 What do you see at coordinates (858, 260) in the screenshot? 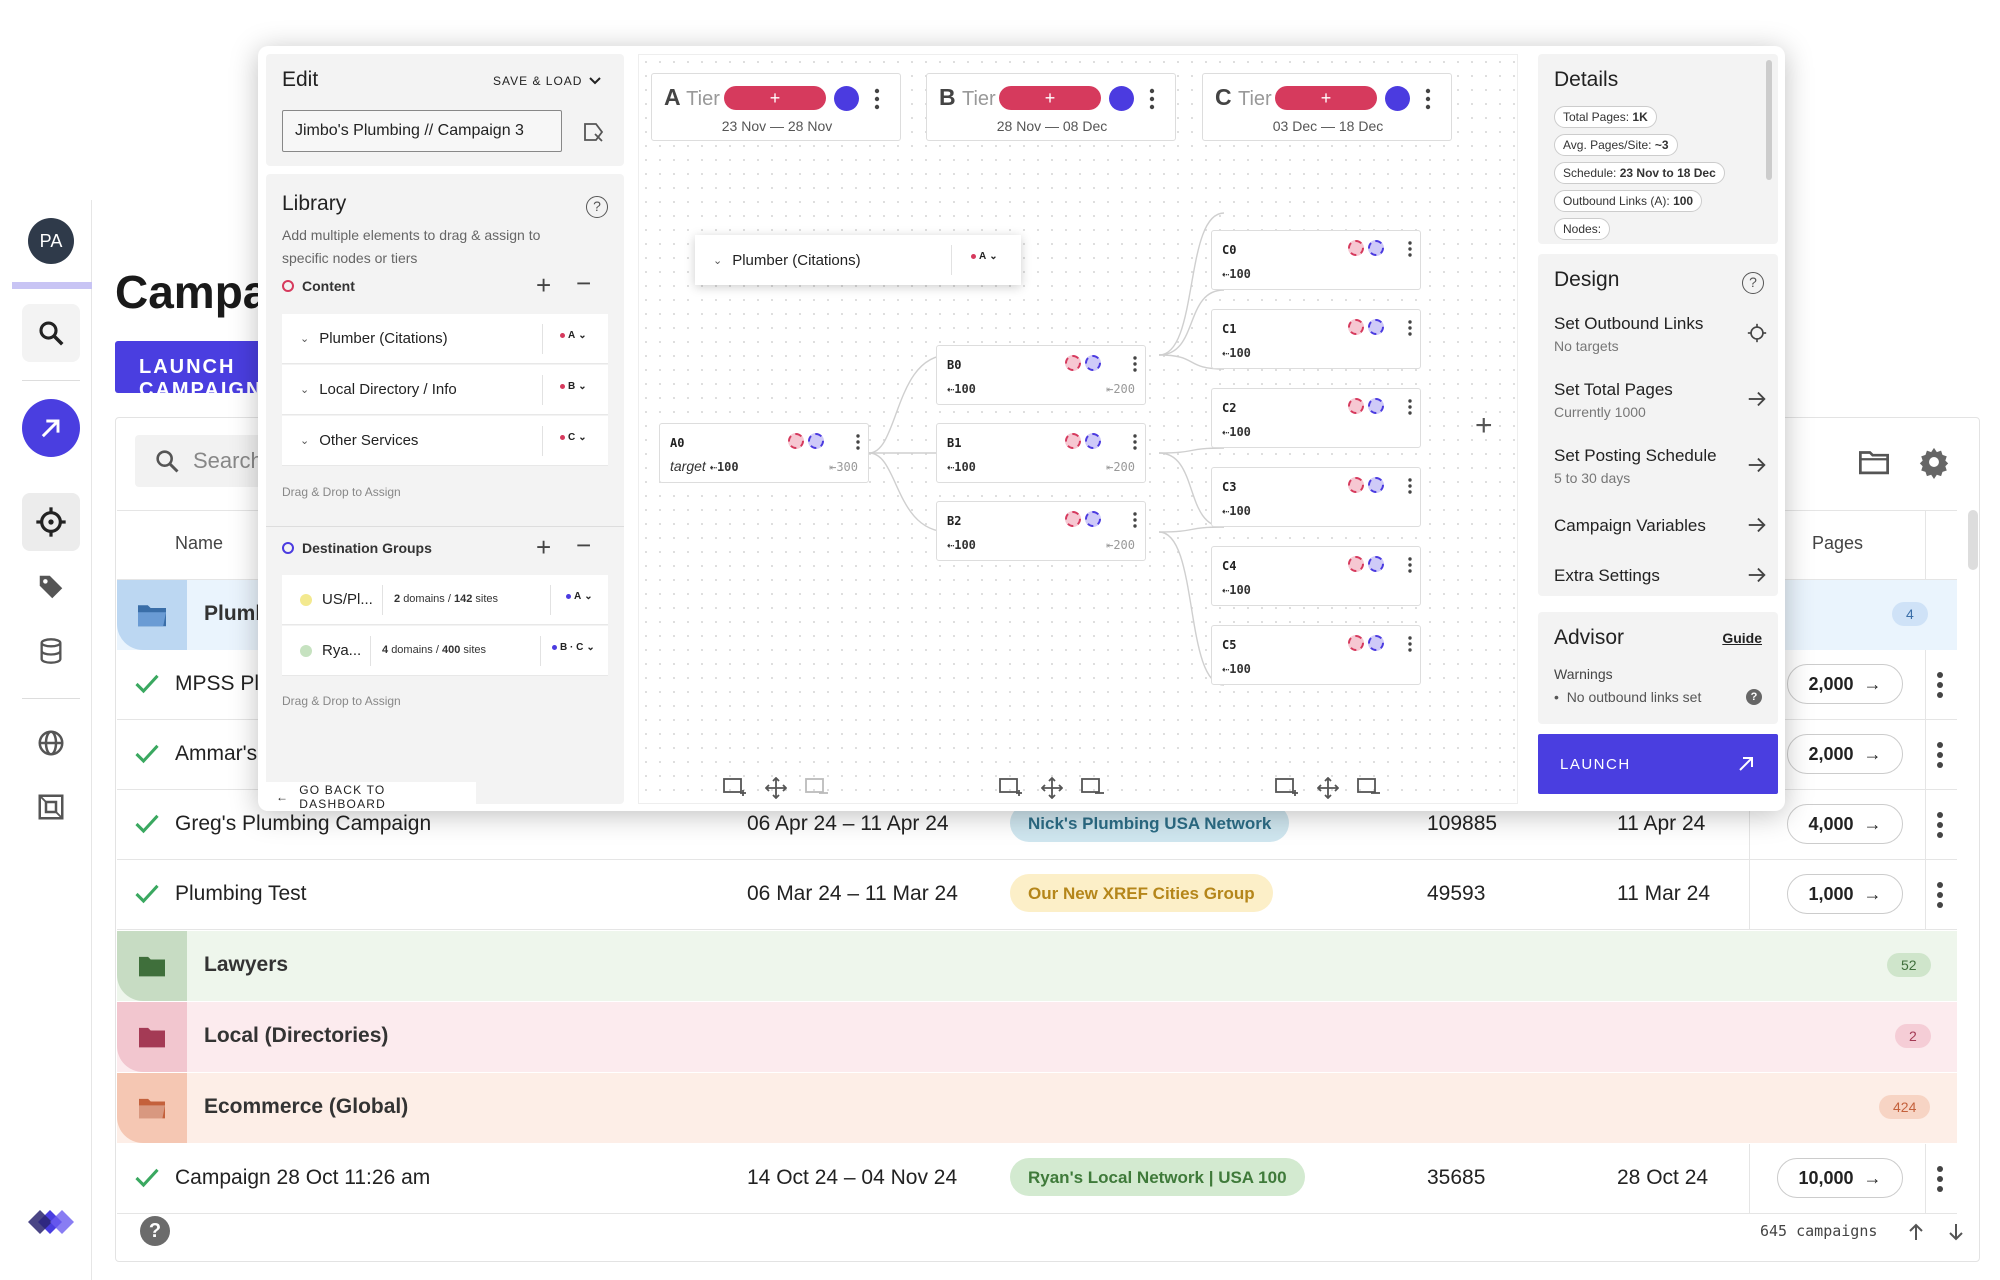
I see `dragged-library-item: ⌄ Plumber (Citations) A ⌄` at bounding box center [858, 260].